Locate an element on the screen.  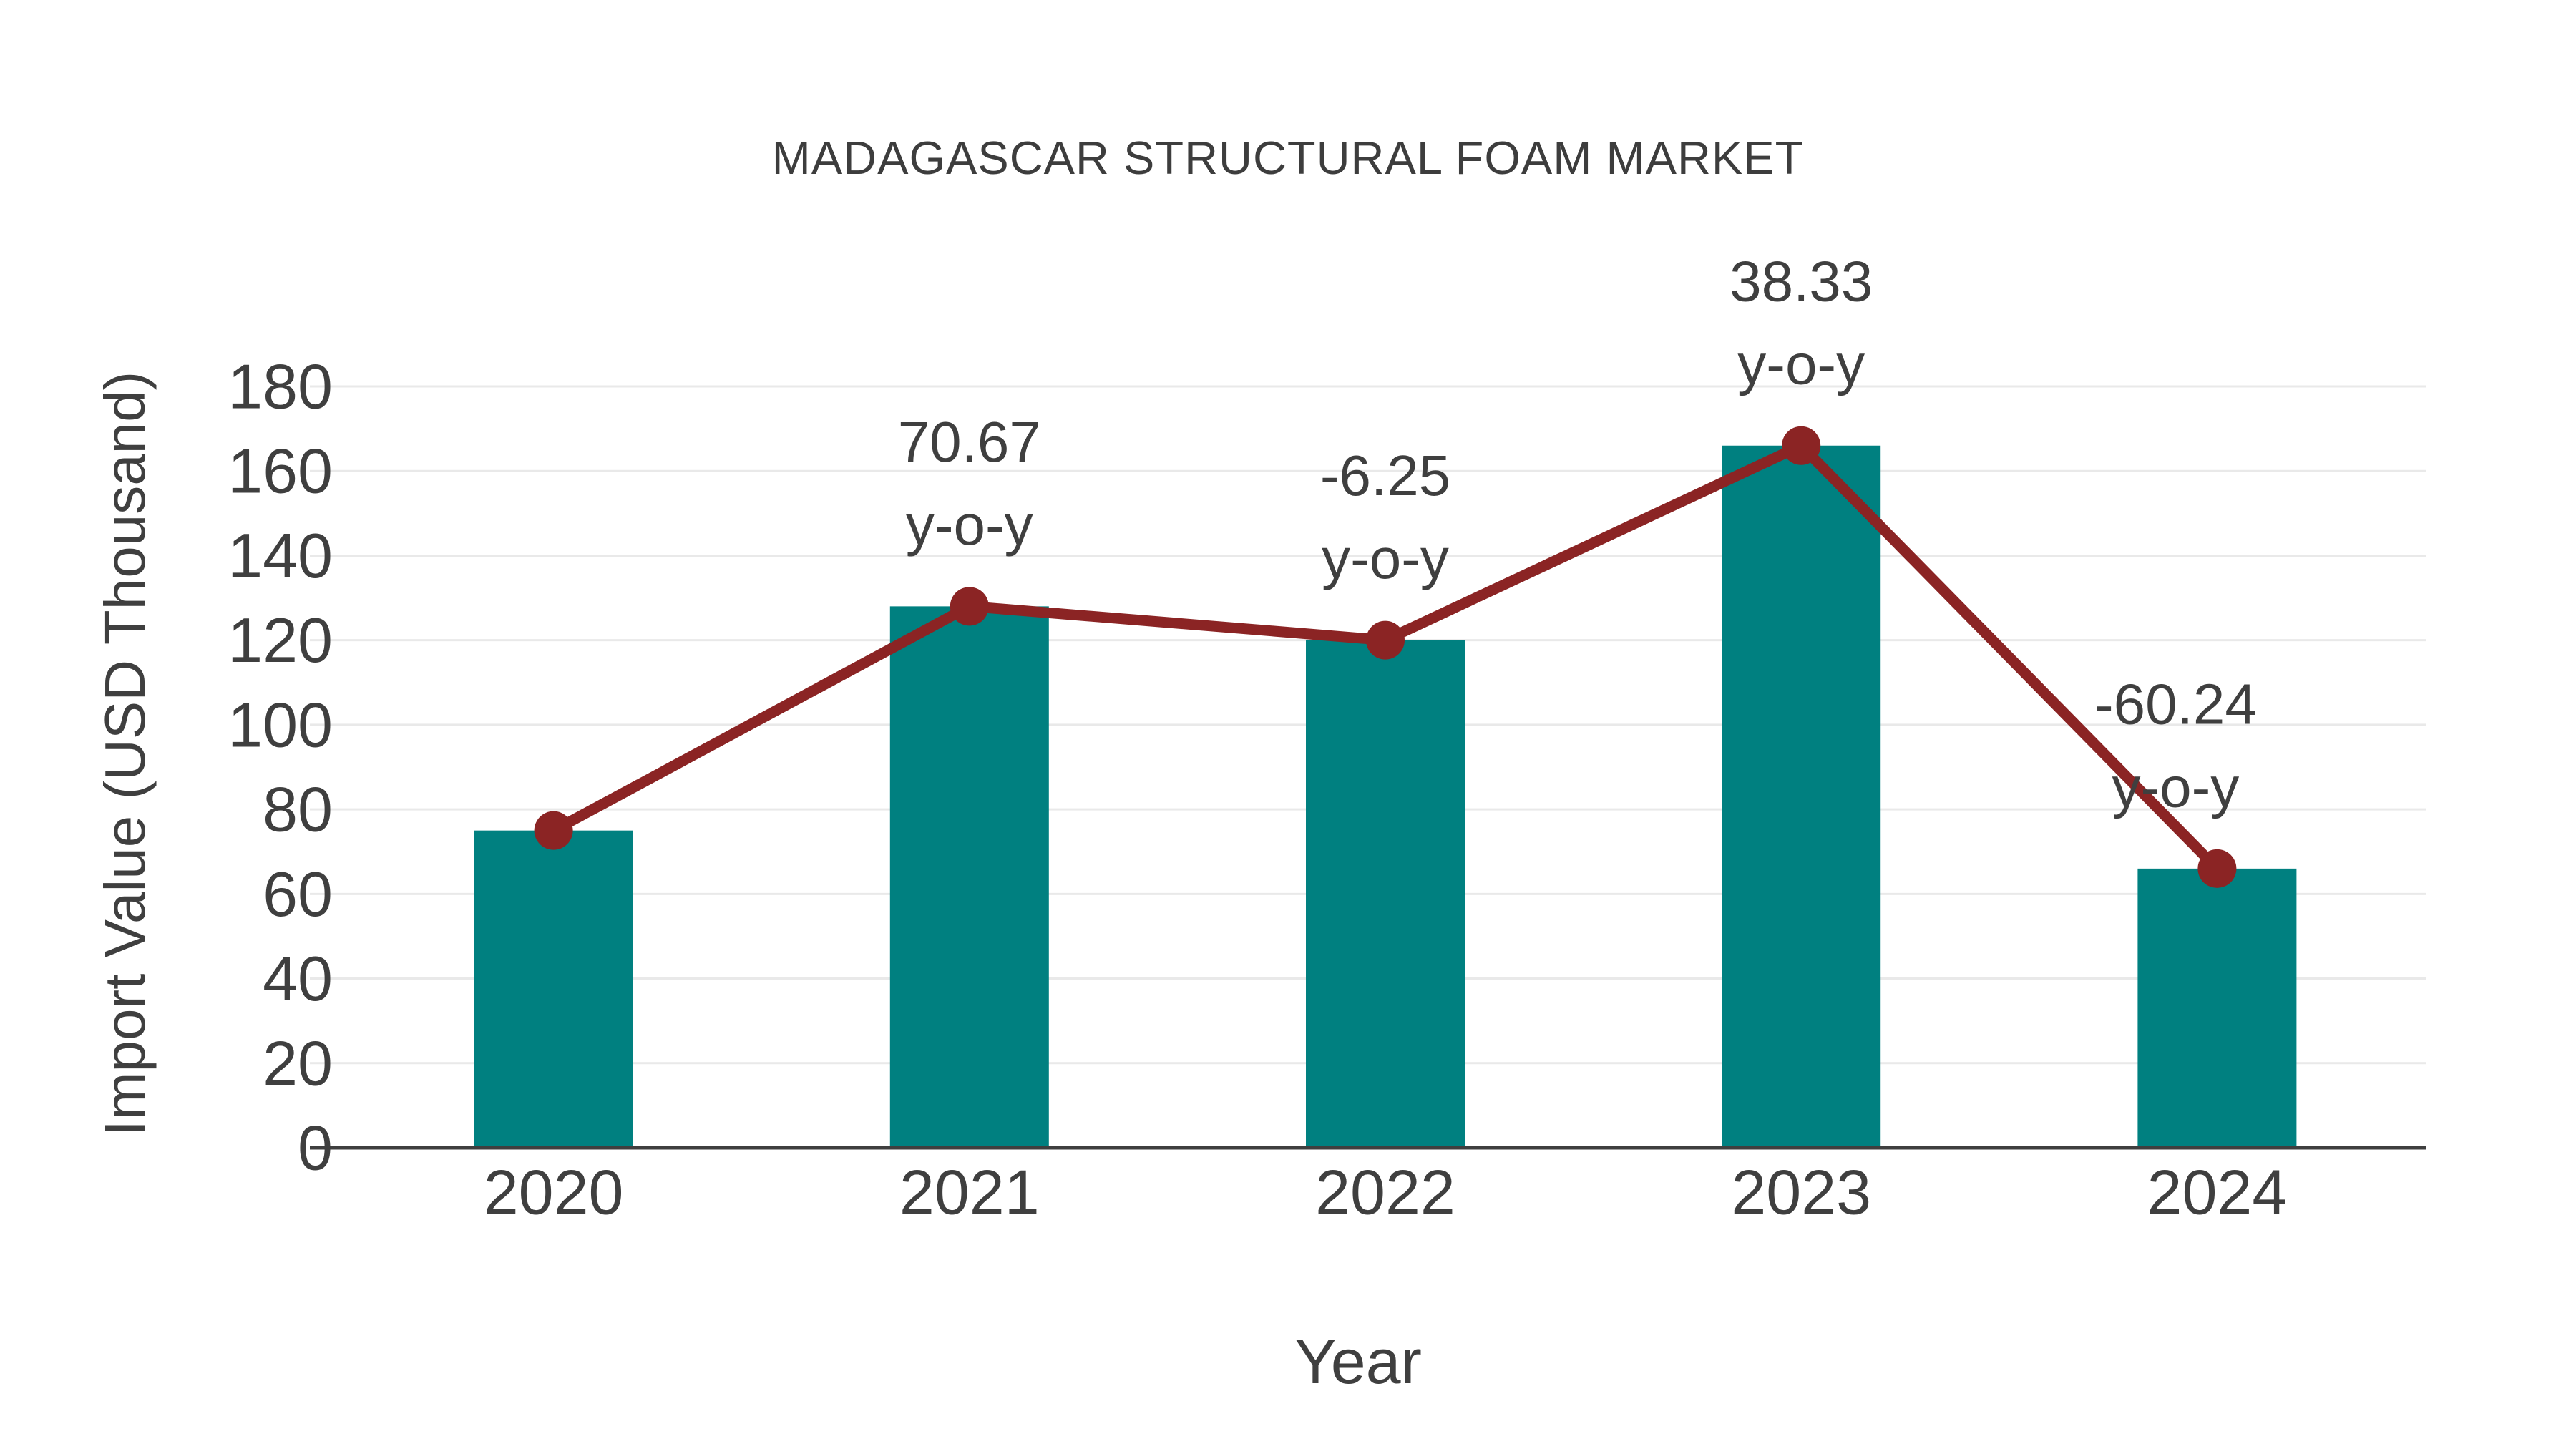
y-tick-label-80: 80 is located at coordinates (298, 809).